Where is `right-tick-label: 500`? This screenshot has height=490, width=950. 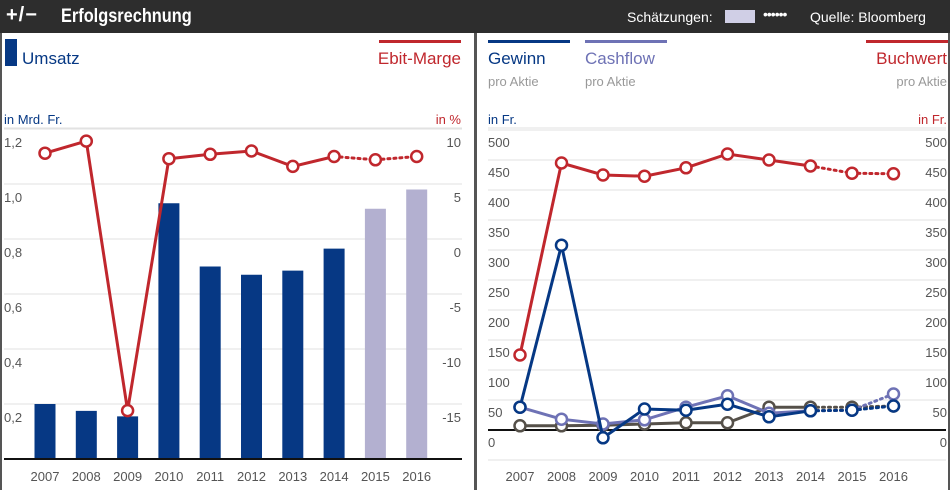
right-tick-label: 500 is located at coordinates (936, 142).